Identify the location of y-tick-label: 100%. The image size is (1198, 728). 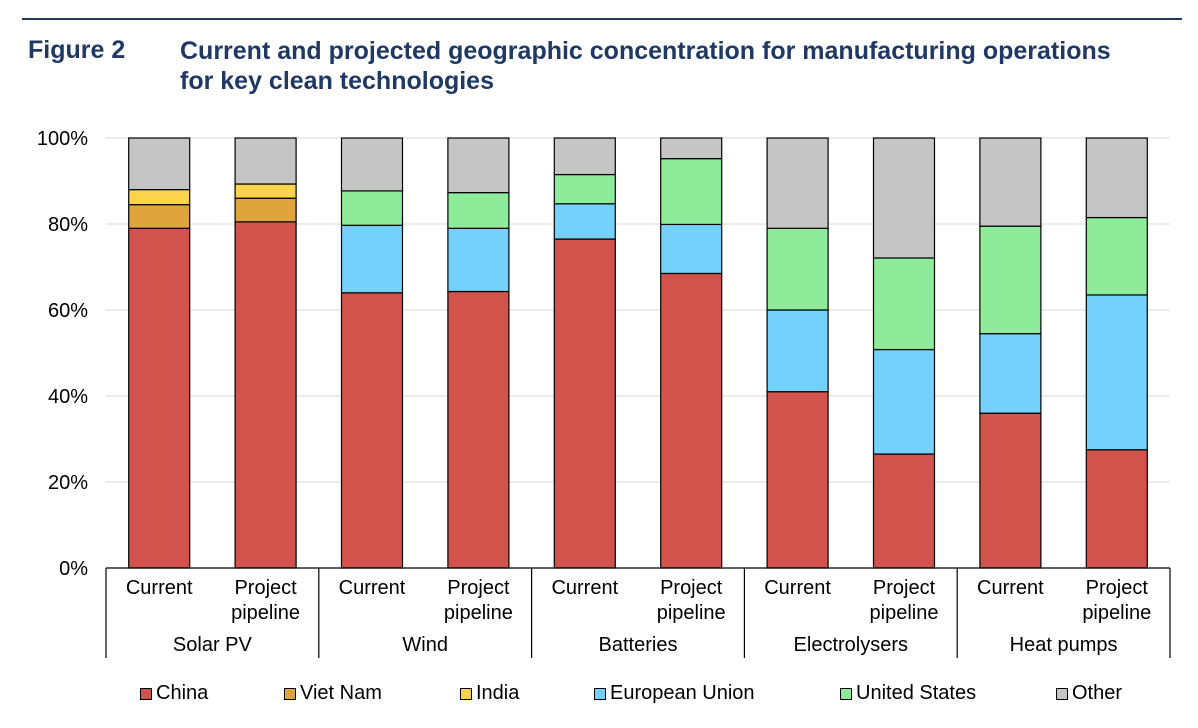
(62, 139).